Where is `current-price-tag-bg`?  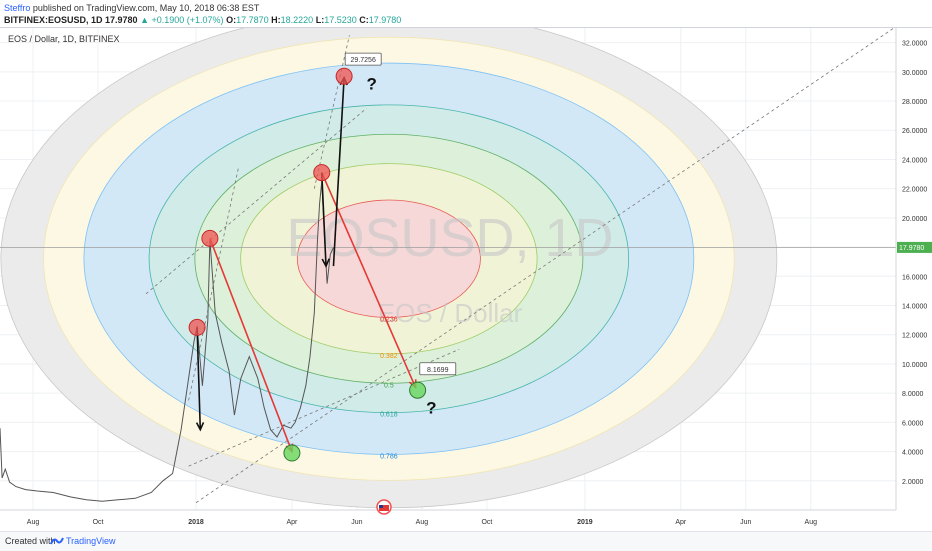 current-price-tag-bg is located at coordinates (914, 247).